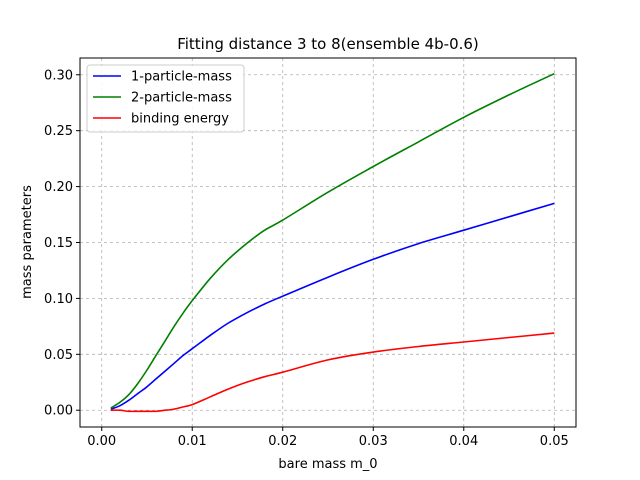 Image resolution: width=640 pixels, height=480 pixels. Describe the element at coordinates (181, 77) in the screenshot. I see `legend-label-1-particle-mass: 1-particle-mass` at that location.